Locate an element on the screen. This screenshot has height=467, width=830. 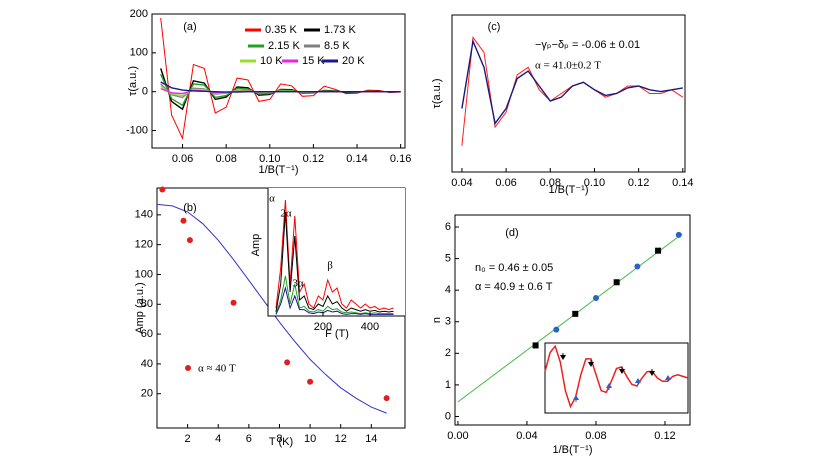
x-tick-label: 0.06 is located at coordinates (505, 183).